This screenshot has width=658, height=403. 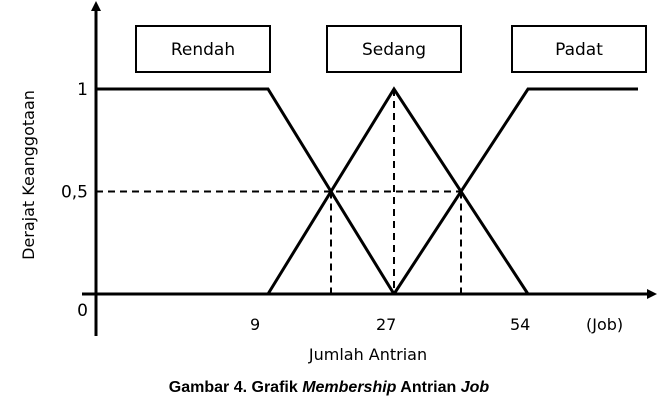 I want to click on caption-italic-2: Job, so click(x=475, y=387).